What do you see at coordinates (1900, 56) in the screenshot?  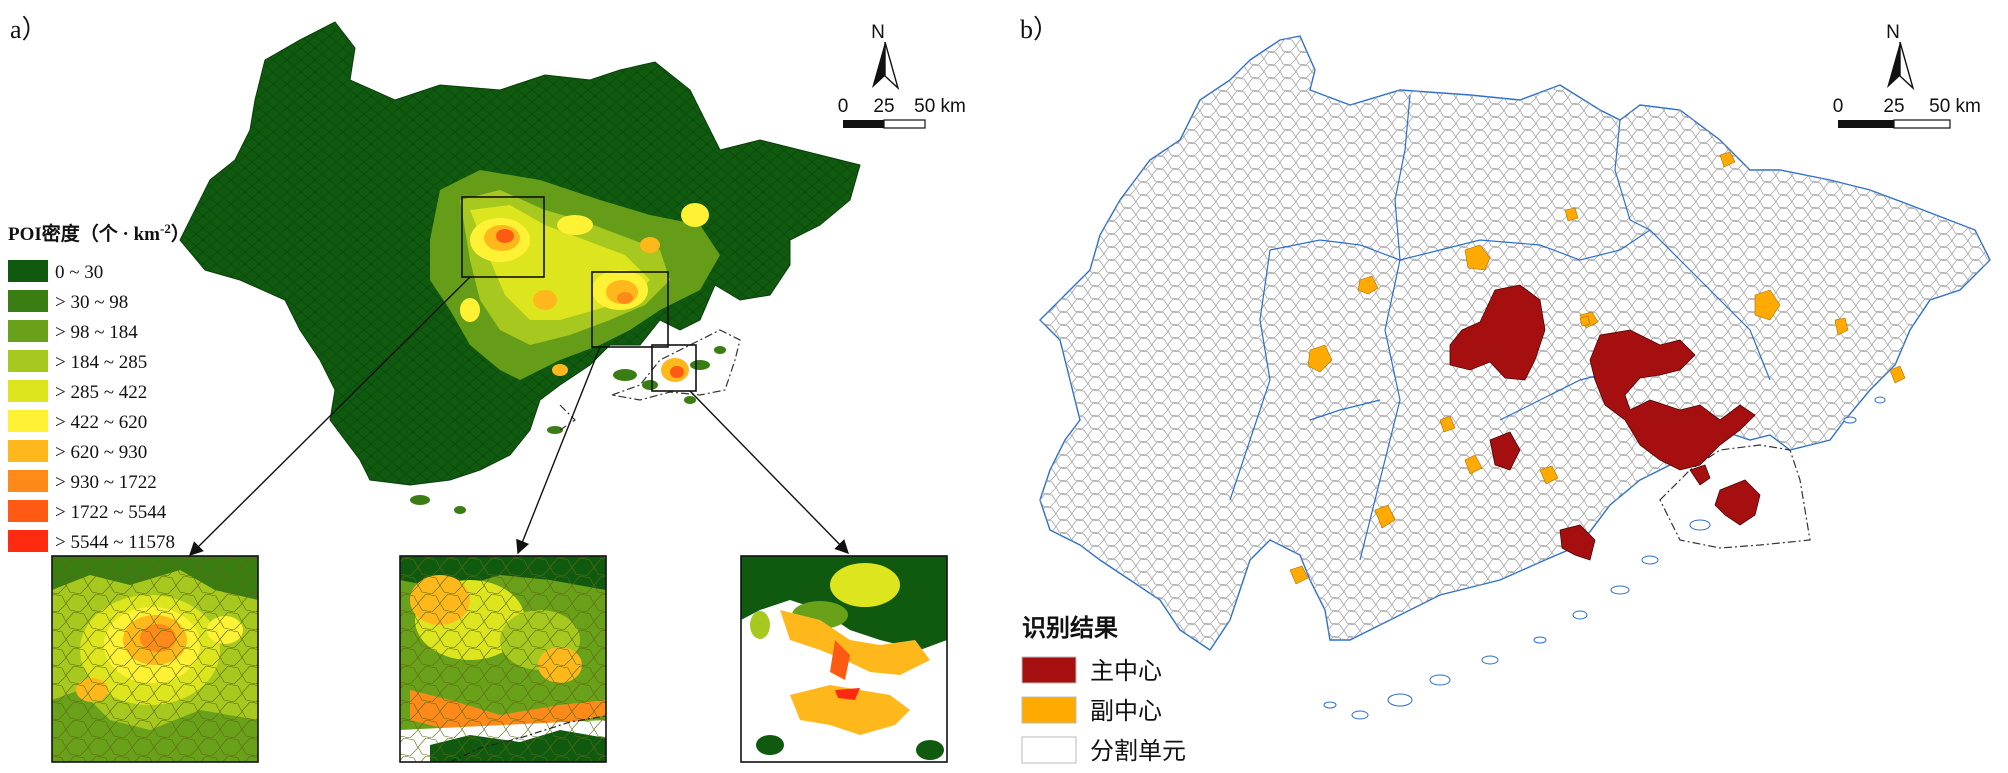 I see `north-arrow-b: N` at bounding box center [1900, 56].